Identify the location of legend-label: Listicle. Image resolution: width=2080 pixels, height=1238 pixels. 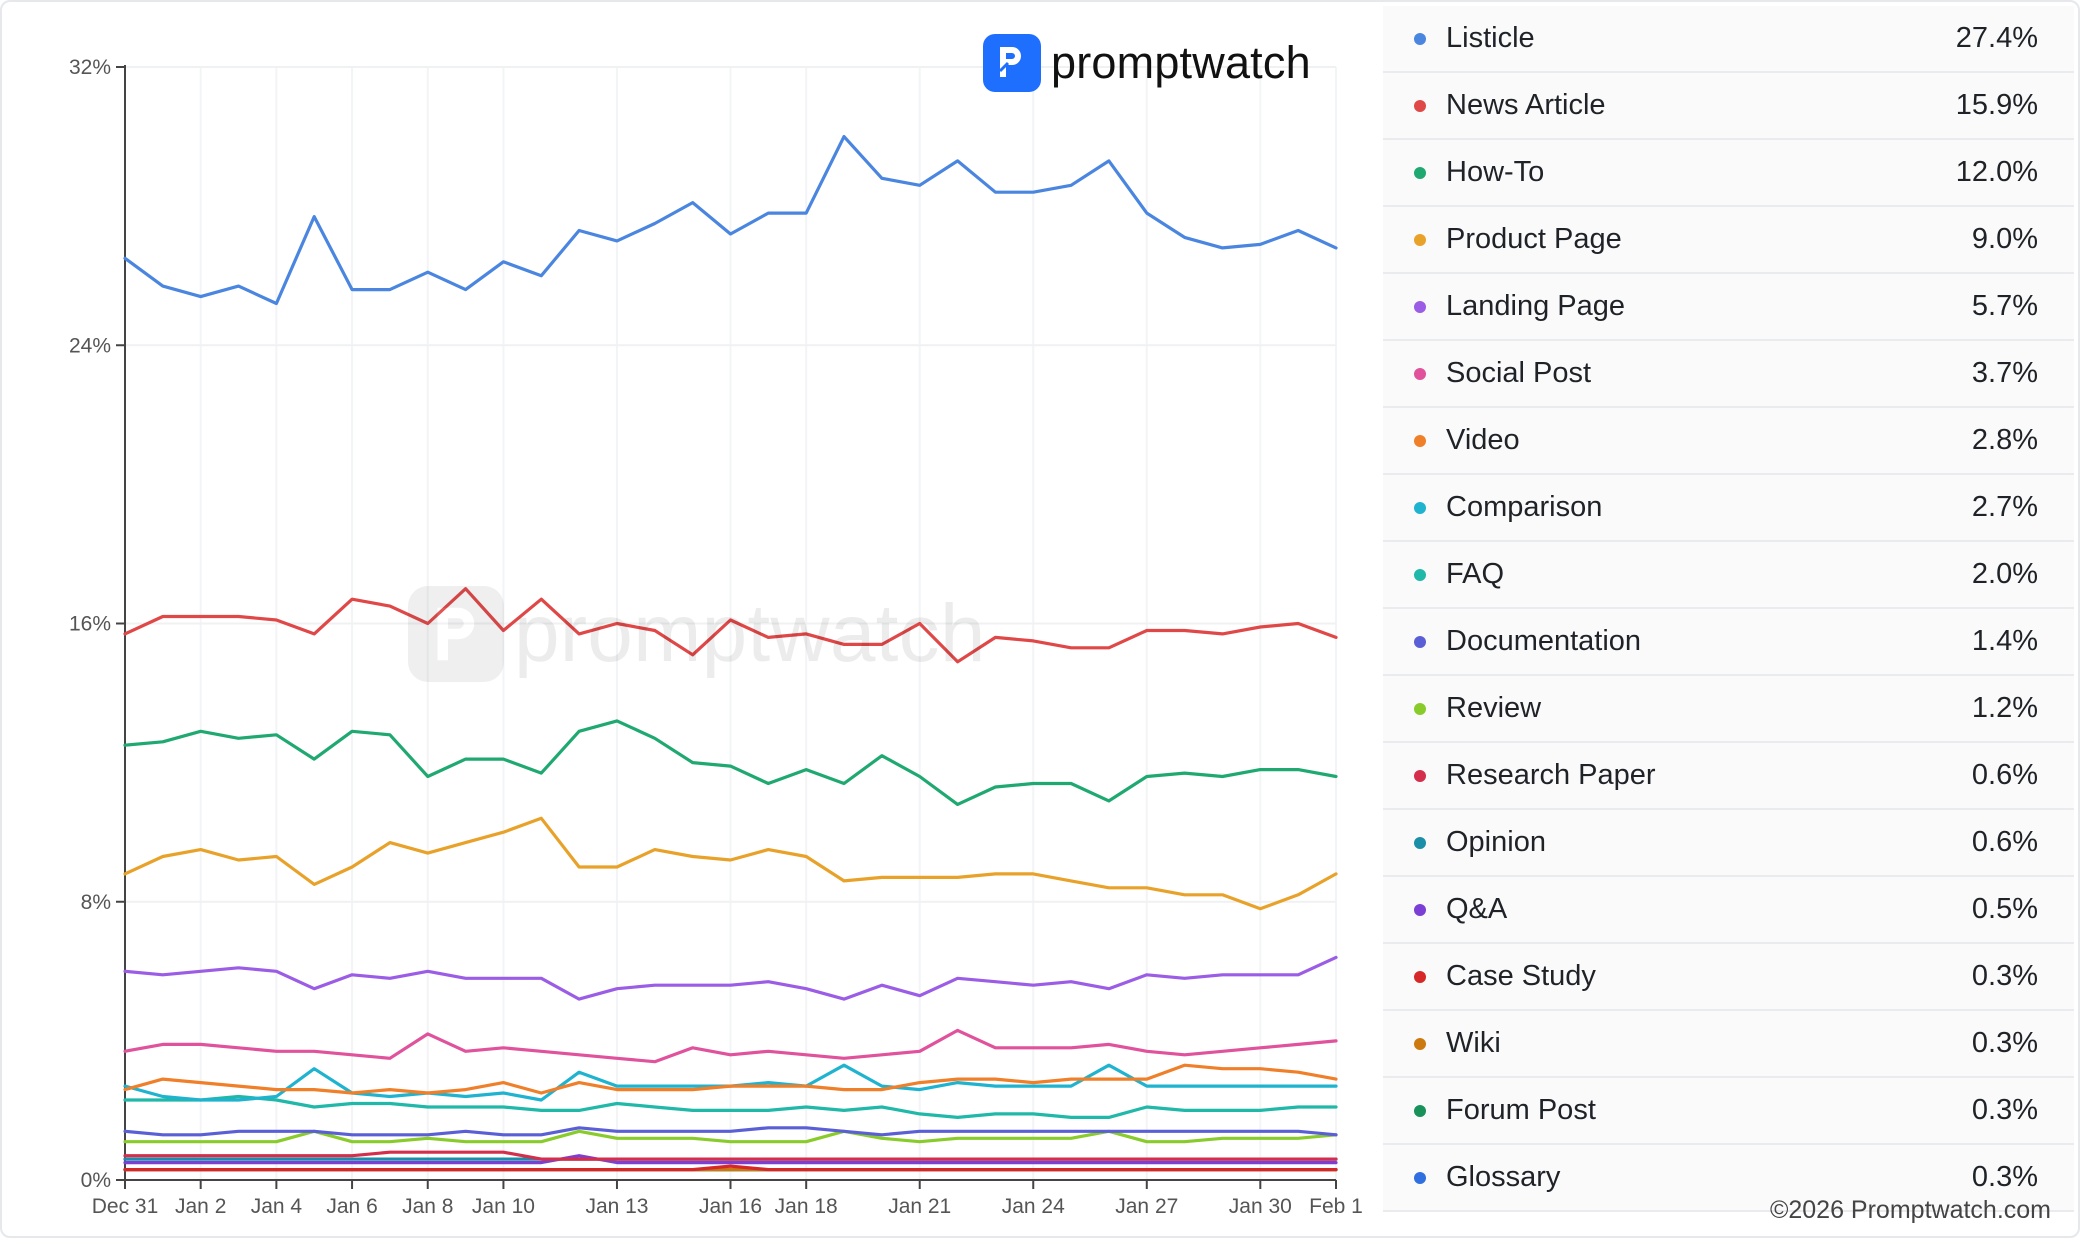
(1490, 38).